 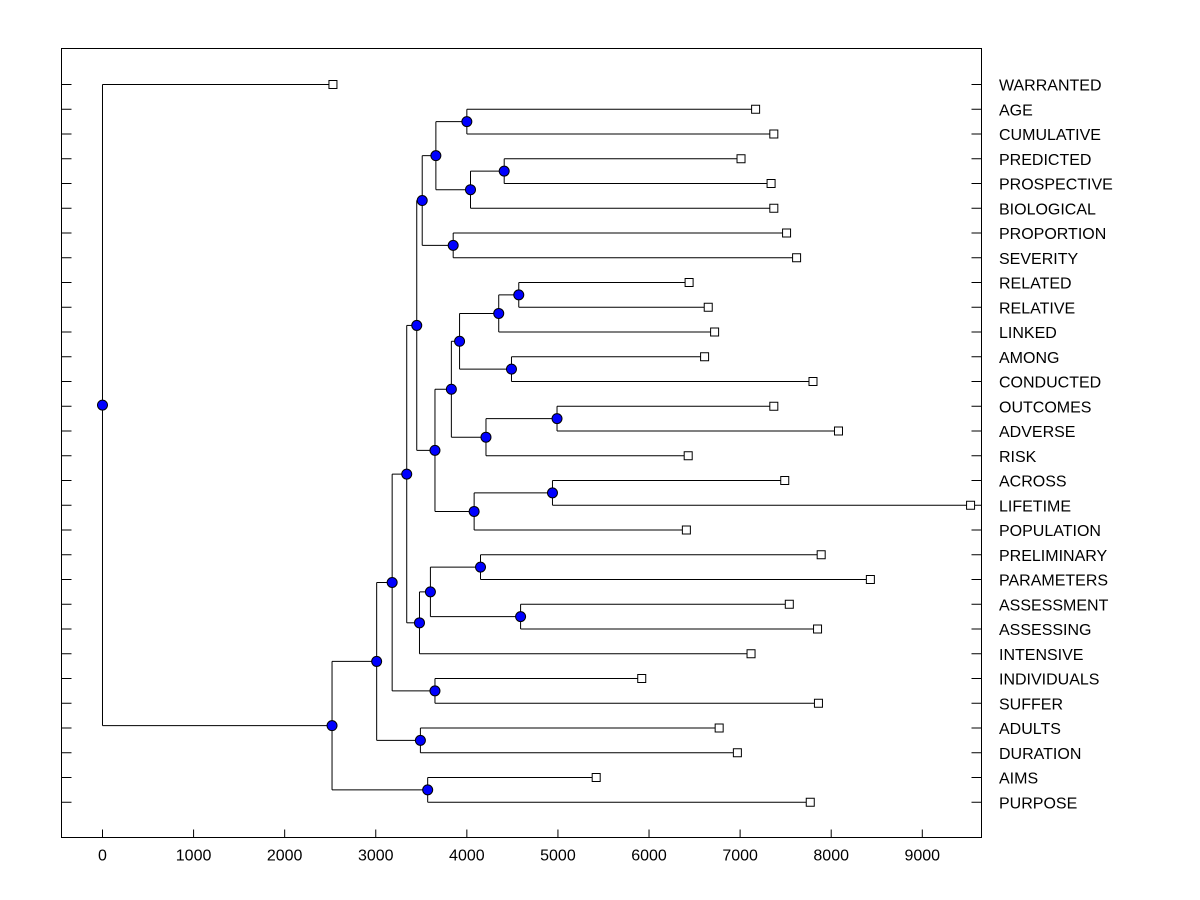 I want to click on x-tick-label: 6000, so click(x=649, y=856).